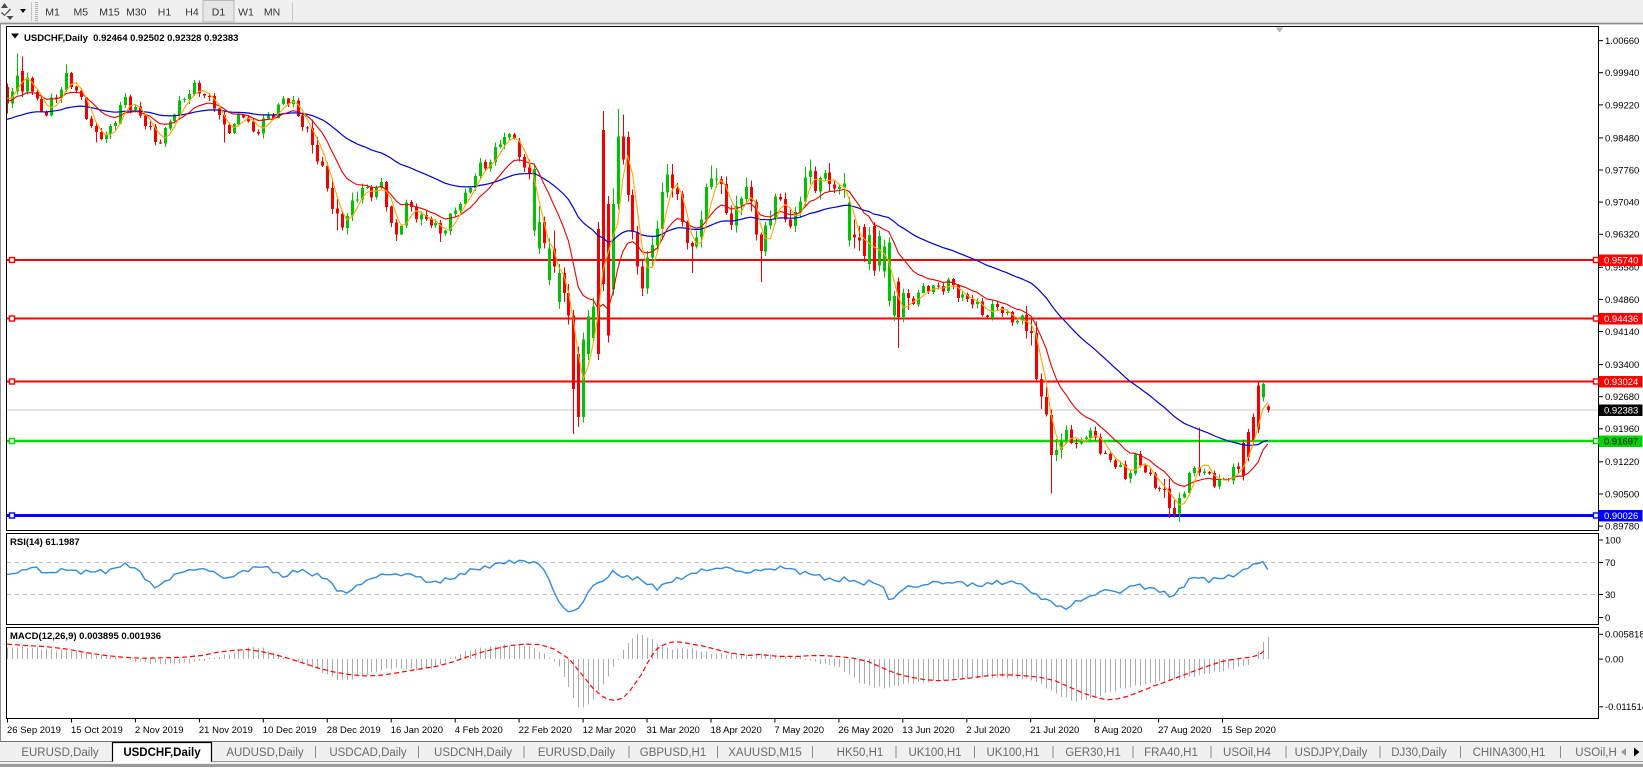  Describe the element at coordinates (1607, 618) in the screenshot. I see `svg-text: 0` at that location.